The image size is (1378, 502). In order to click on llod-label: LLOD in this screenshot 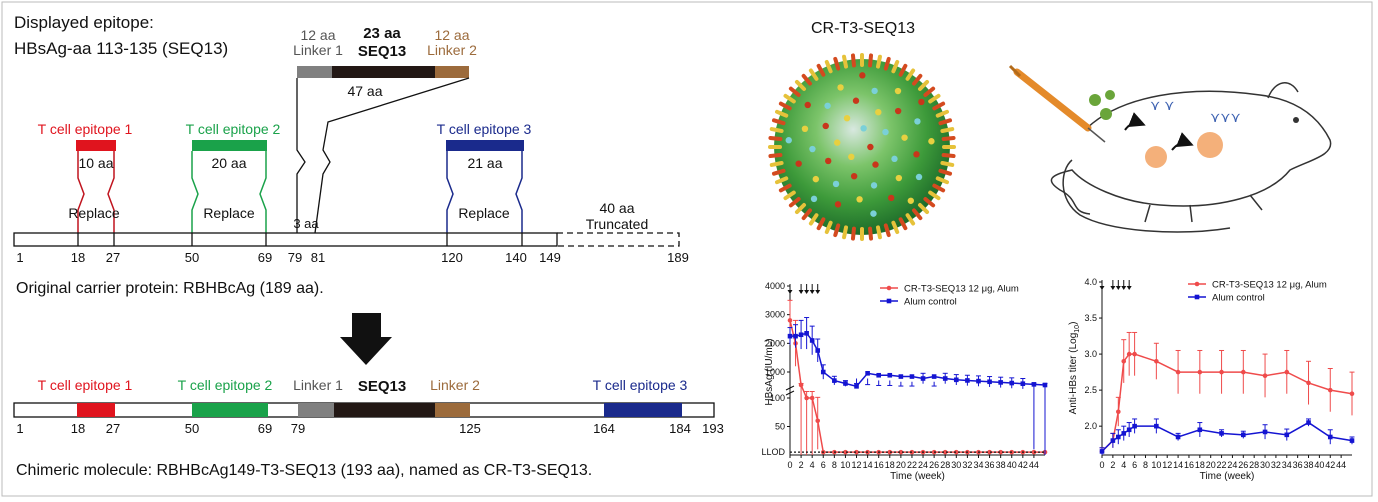, I will do `click(773, 452)`.